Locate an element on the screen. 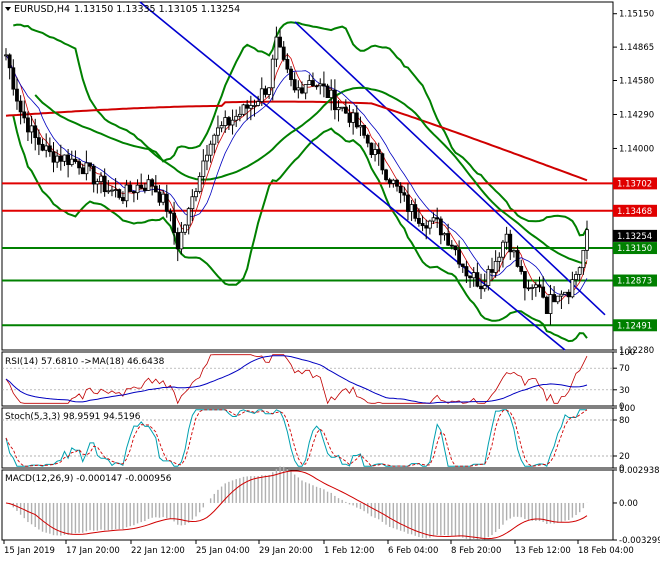 This screenshot has height=564, width=660. macd-pane: 0.002938 0.00 -0.003299 is located at coordinates (332, 506).